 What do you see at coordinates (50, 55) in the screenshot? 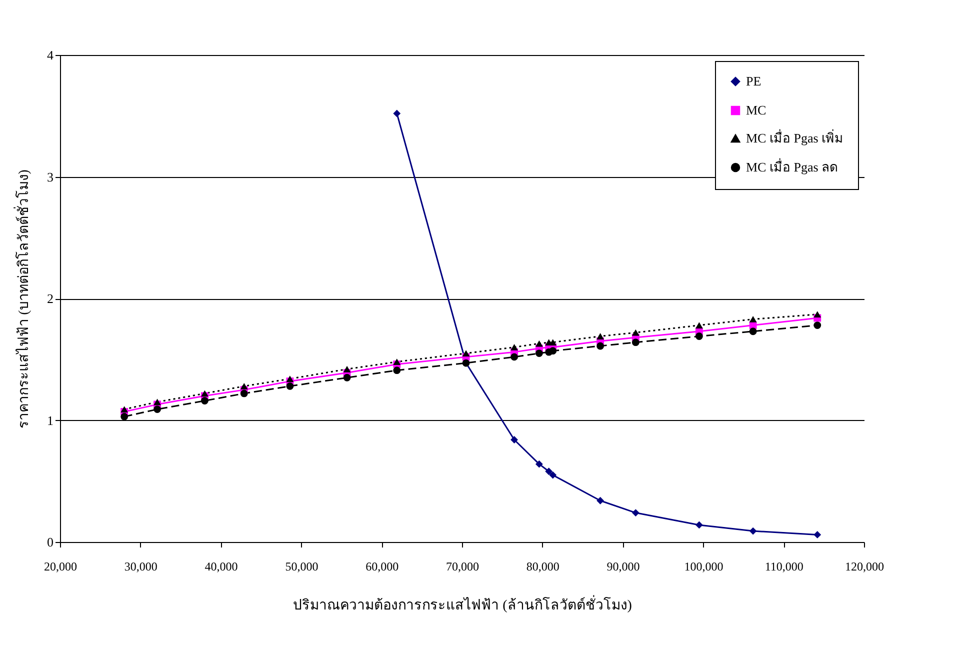
I see `y-tick-label: 4` at bounding box center [50, 55].